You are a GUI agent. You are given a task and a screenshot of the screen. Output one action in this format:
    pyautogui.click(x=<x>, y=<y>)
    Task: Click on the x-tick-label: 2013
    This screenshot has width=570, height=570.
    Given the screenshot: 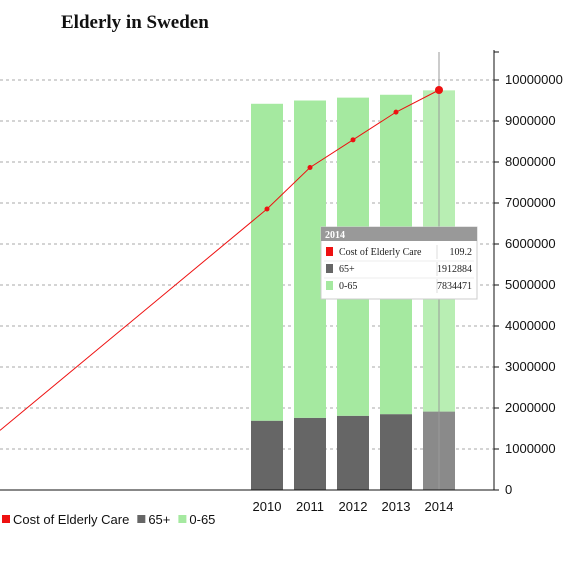 What is the action you would take?
    pyautogui.click(x=396, y=506)
    